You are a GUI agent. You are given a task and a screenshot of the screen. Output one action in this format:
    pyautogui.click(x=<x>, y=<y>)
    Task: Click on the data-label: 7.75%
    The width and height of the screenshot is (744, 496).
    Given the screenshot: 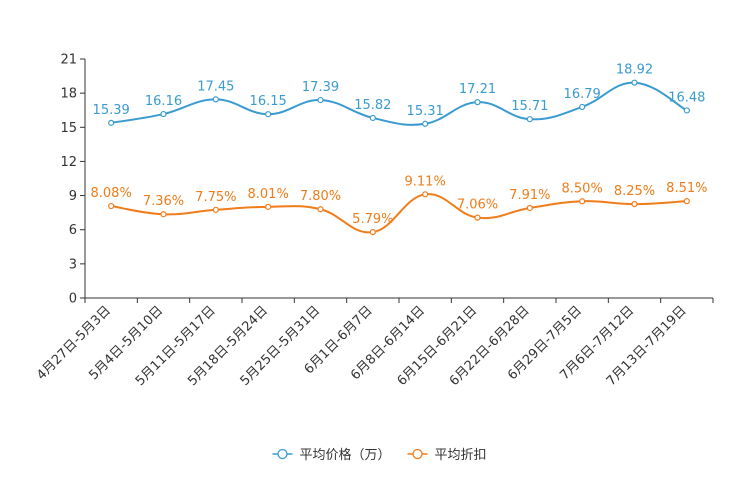 What is the action you would take?
    pyautogui.click(x=215, y=197)
    